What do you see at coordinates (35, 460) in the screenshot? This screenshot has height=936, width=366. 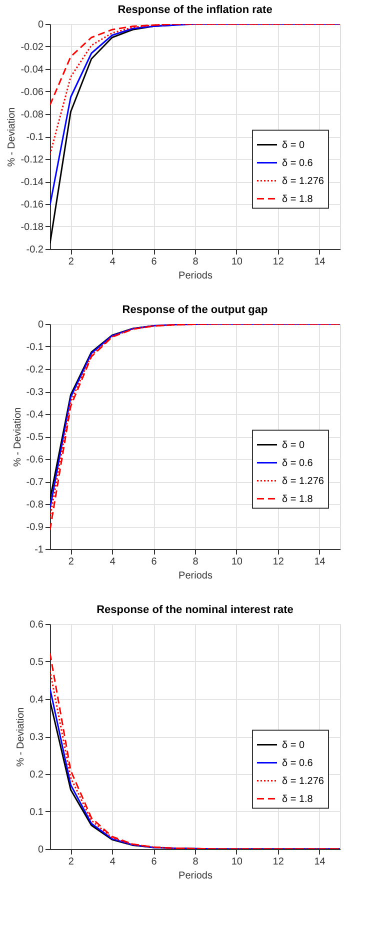 I see `y-tick-label: -0.6` at bounding box center [35, 460].